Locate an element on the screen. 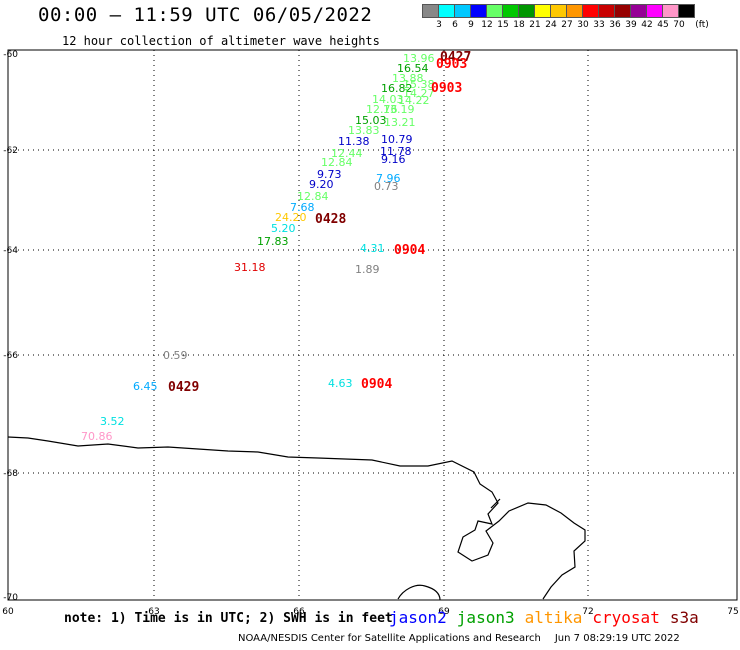 The height and width of the screenshot is (650, 740). colorbar-swatch is located at coordinates (686, 11).